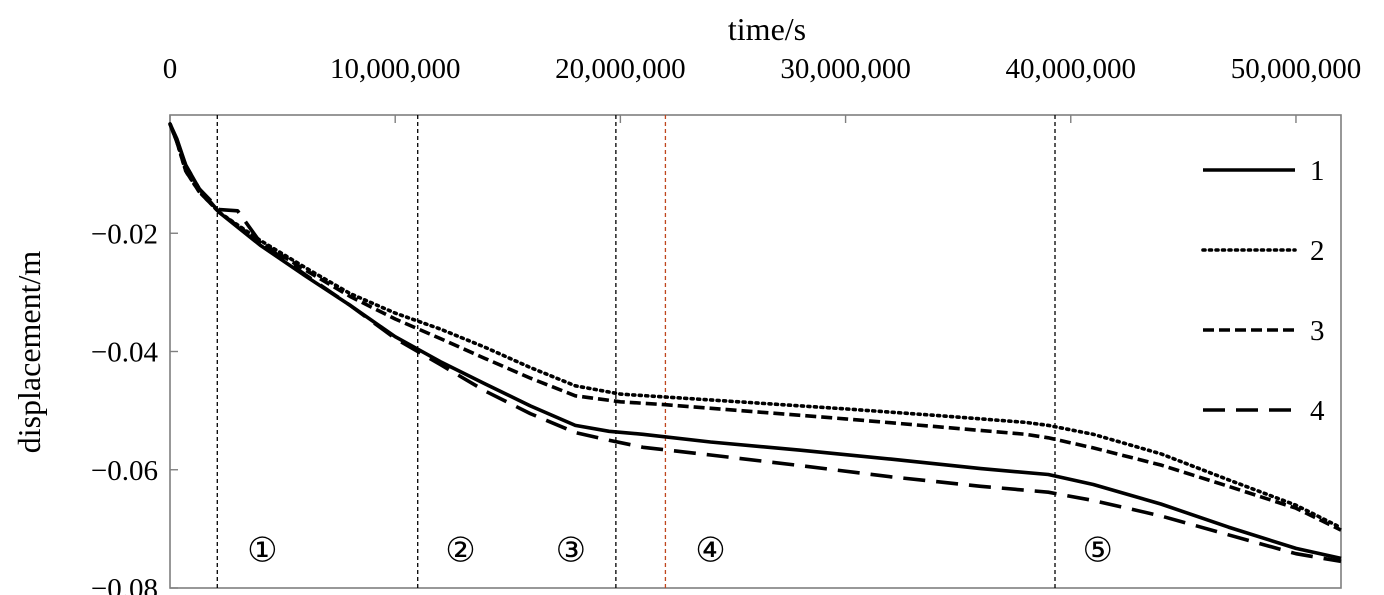 This screenshot has width=1384, height=595. Describe the element at coordinates (571, 550) in the screenshot. I see `phase-label: ③` at that location.